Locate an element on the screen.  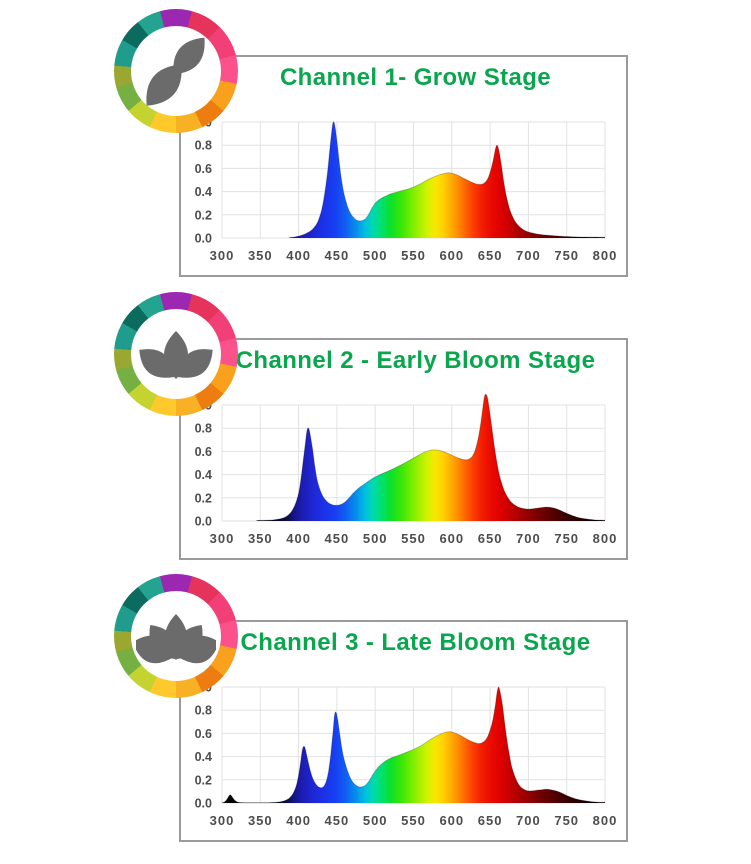
chart-title-channel-2: Channel 2 - Early Bloom Stage is located at coordinates (415, 360).